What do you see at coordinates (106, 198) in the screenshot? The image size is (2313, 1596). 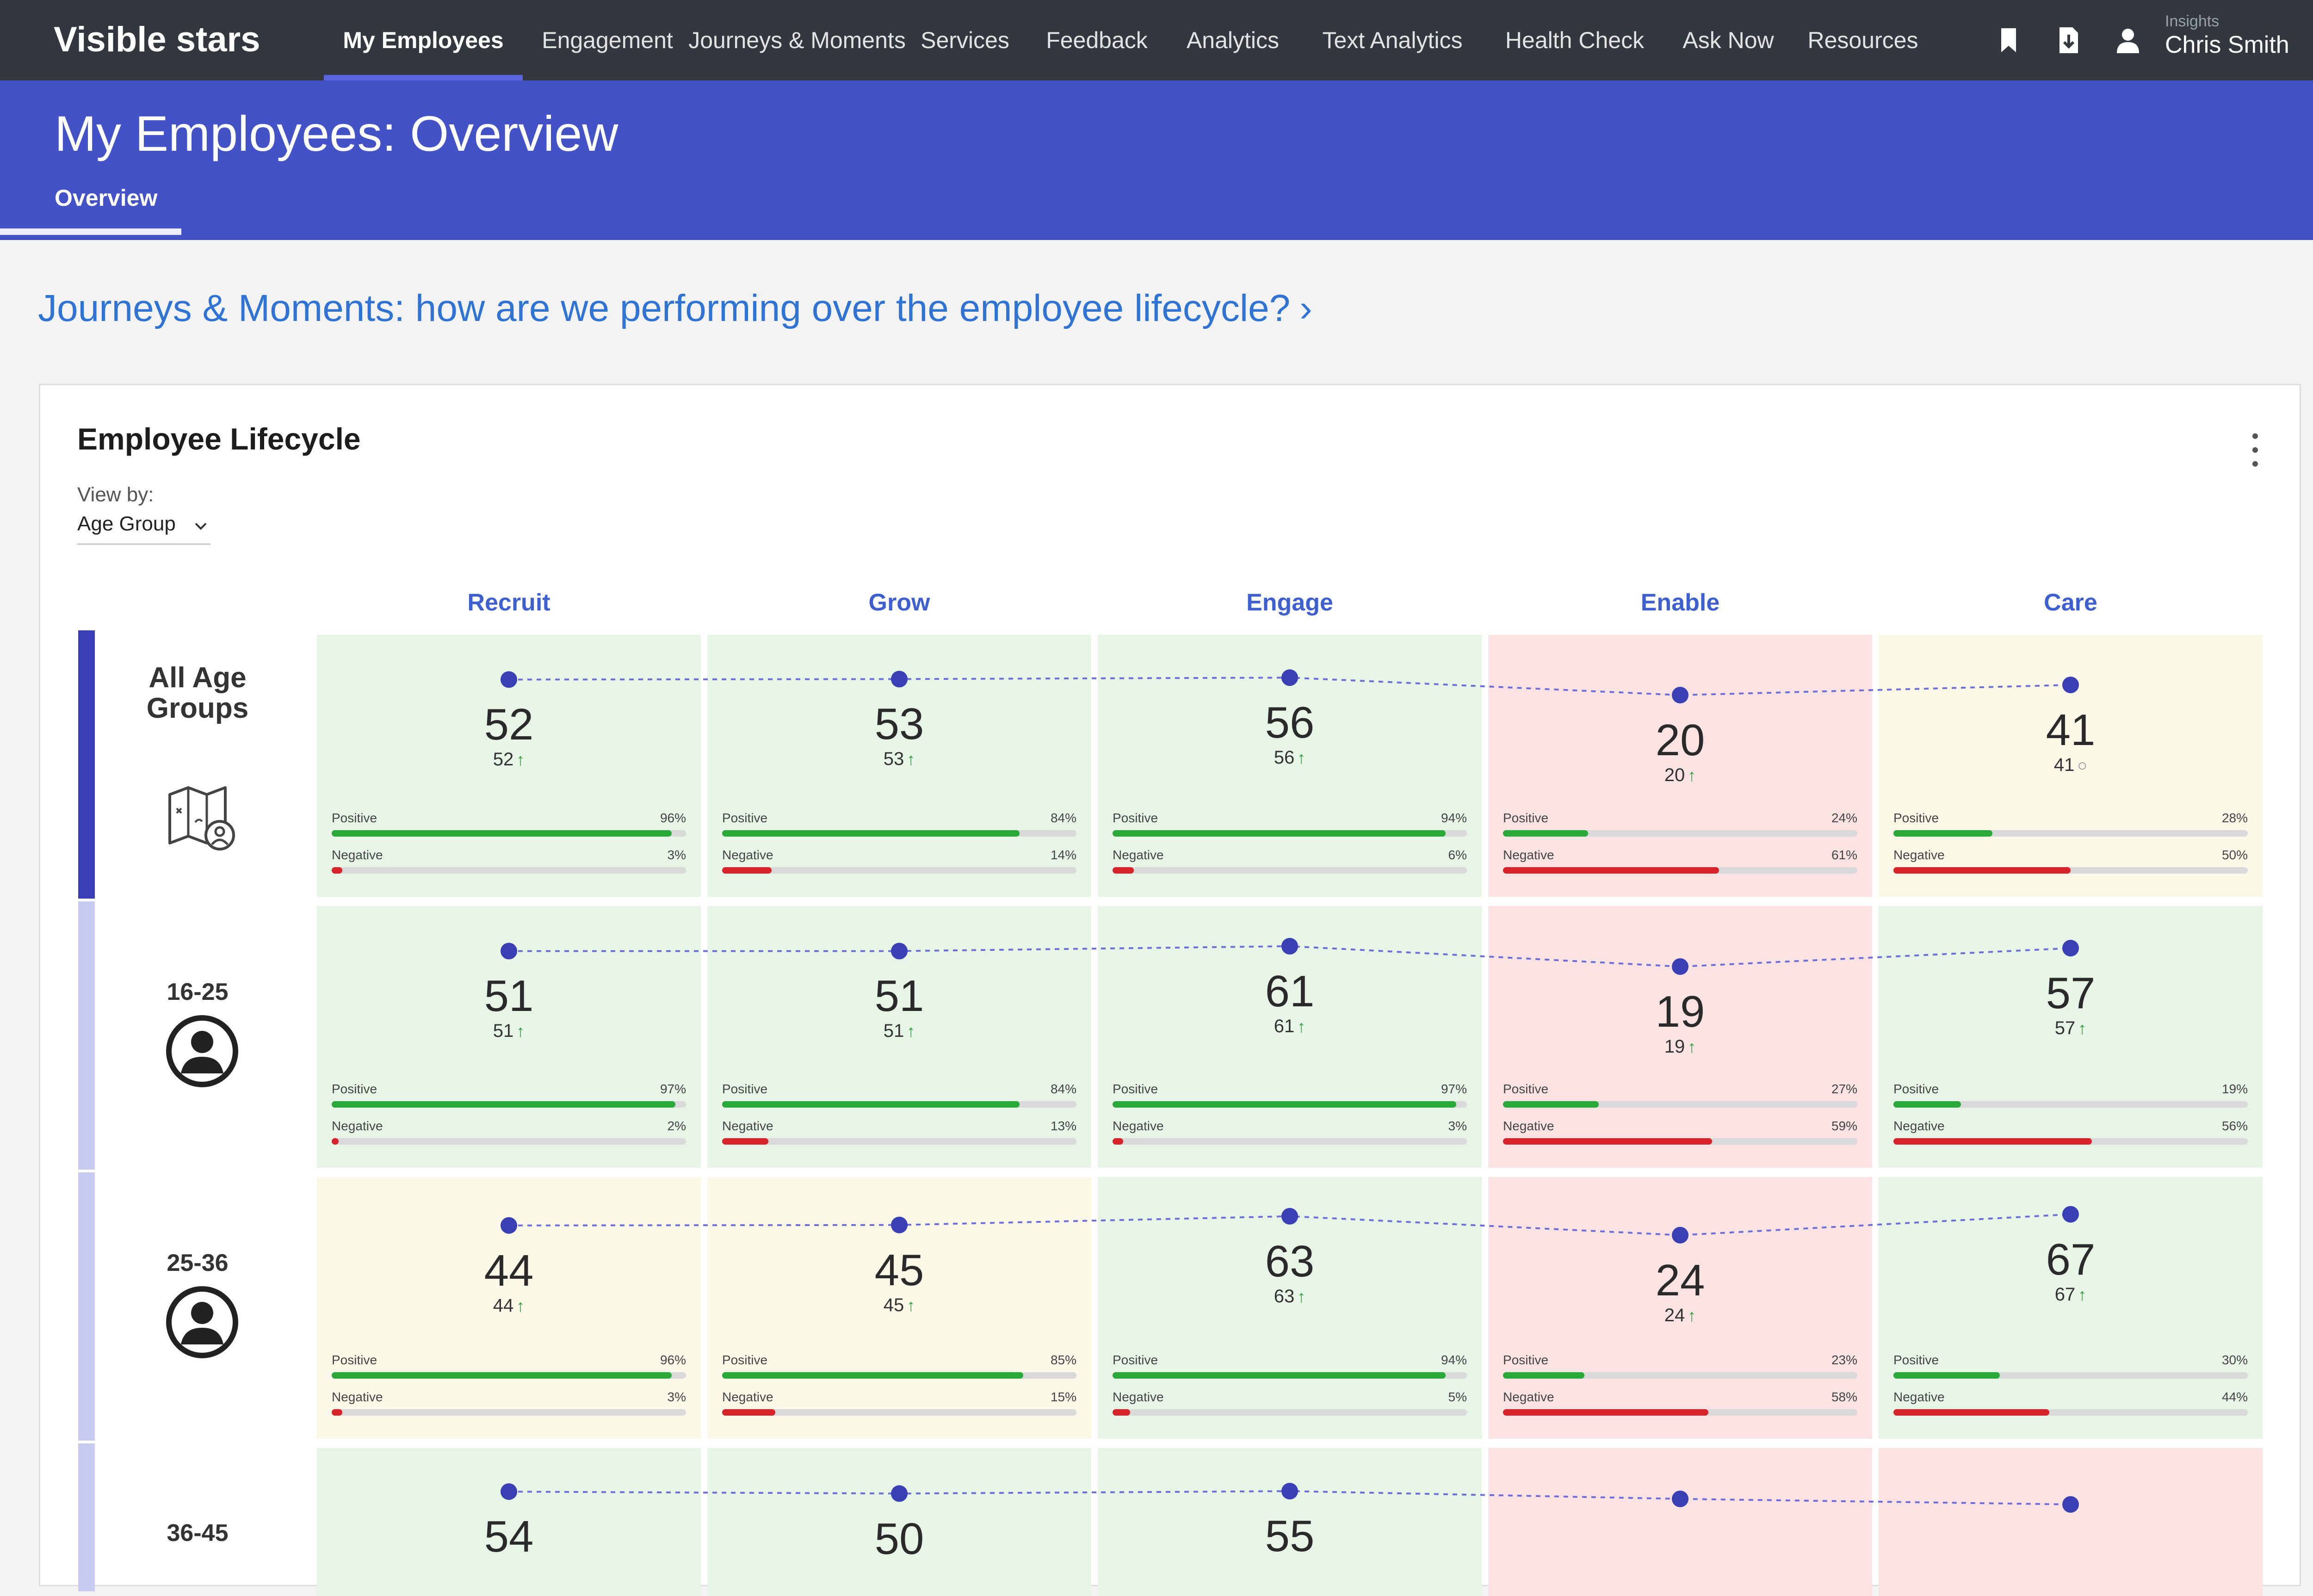 I see `tab-overview: Overview` at bounding box center [106, 198].